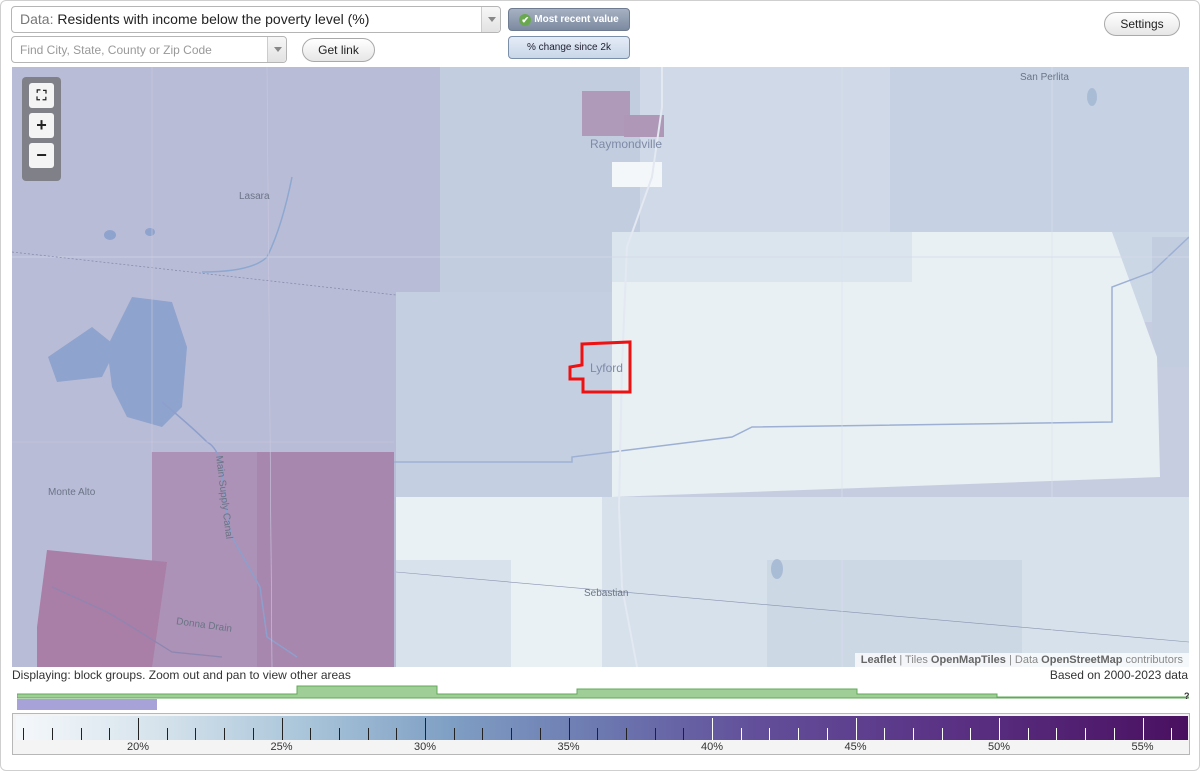 The height and width of the screenshot is (771, 1200). I want to click on legend-tick-label: 35%, so click(568, 747).